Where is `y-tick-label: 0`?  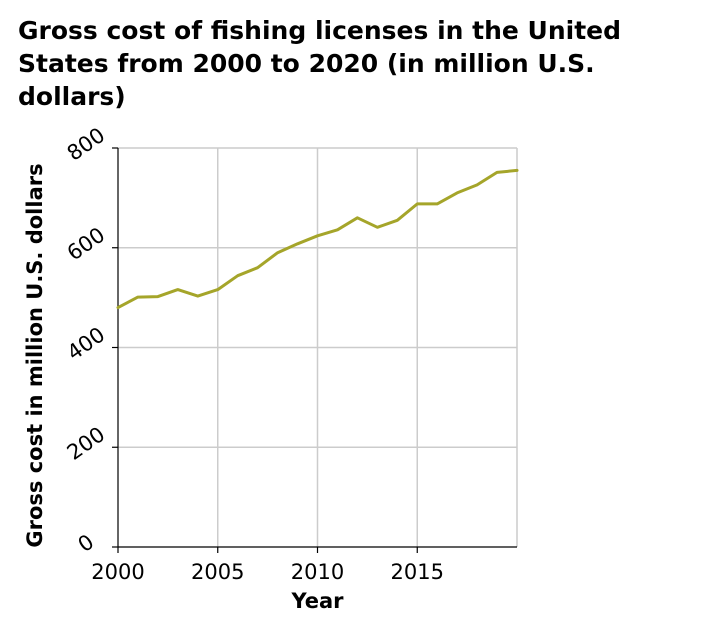
y-tick-label: 0 is located at coordinates (86, 543).